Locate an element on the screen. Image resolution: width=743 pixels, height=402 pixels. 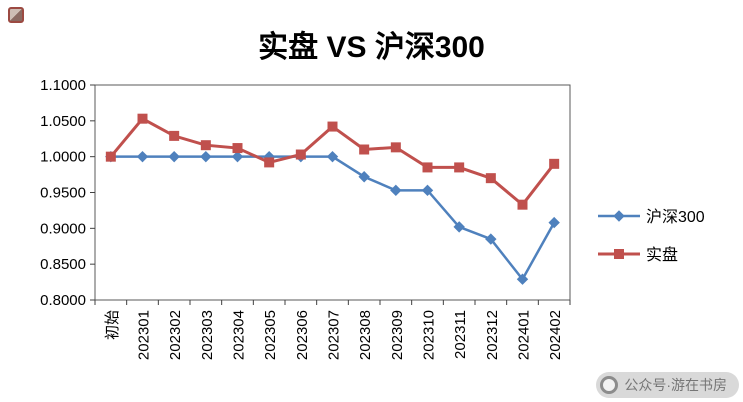
x-axis-label: 202303 is located at coordinates (207, 335).